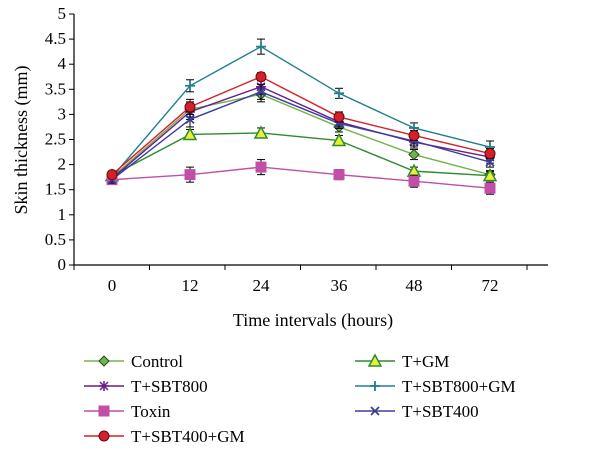 Image resolution: width=600 pixels, height=453 pixels. I want to click on legend-item: Toxin, so click(127, 411).